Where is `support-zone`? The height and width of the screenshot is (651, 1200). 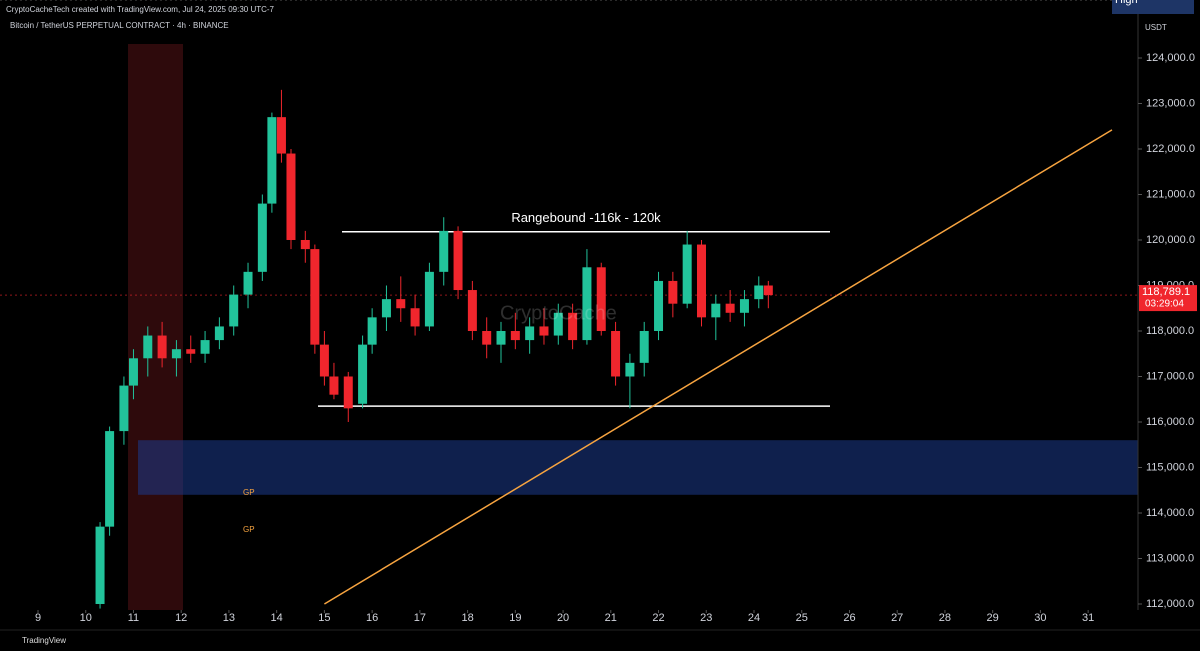
support-zone is located at coordinates (638, 467).